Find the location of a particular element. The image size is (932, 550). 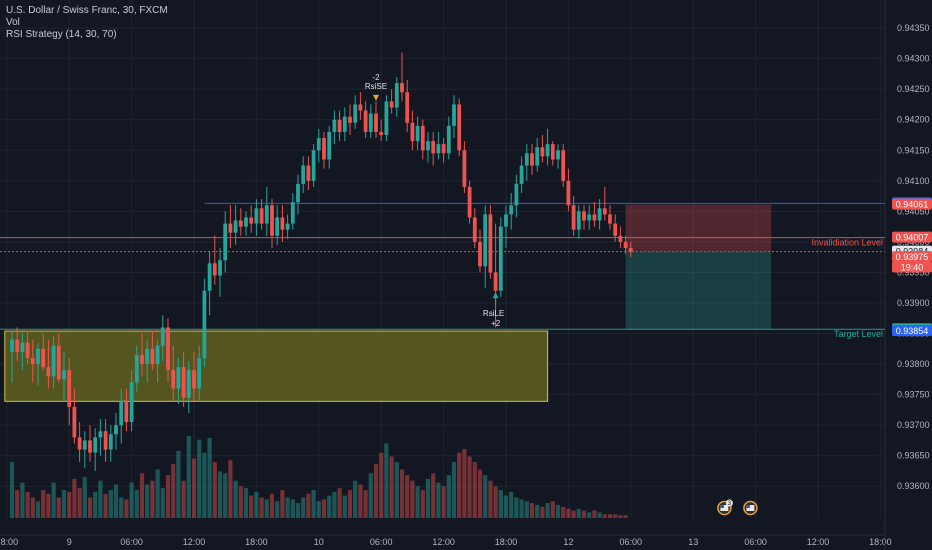

event-count-label: 3 is located at coordinates (730, 504).